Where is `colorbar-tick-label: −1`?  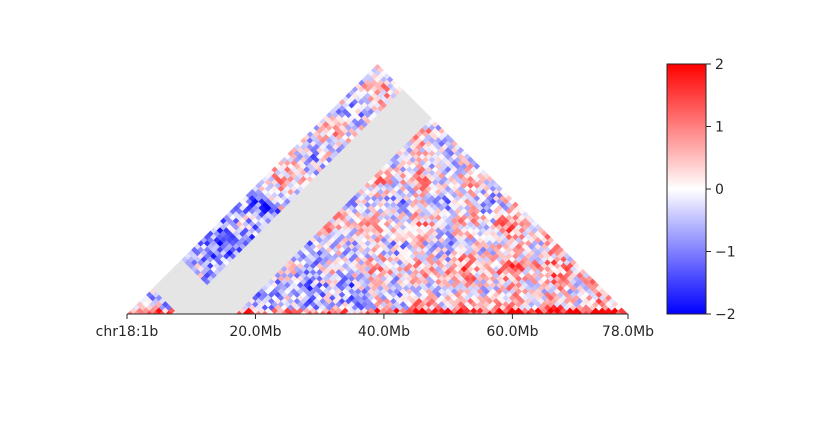 colorbar-tick-label: −1 is located at coordinates (725, 253).